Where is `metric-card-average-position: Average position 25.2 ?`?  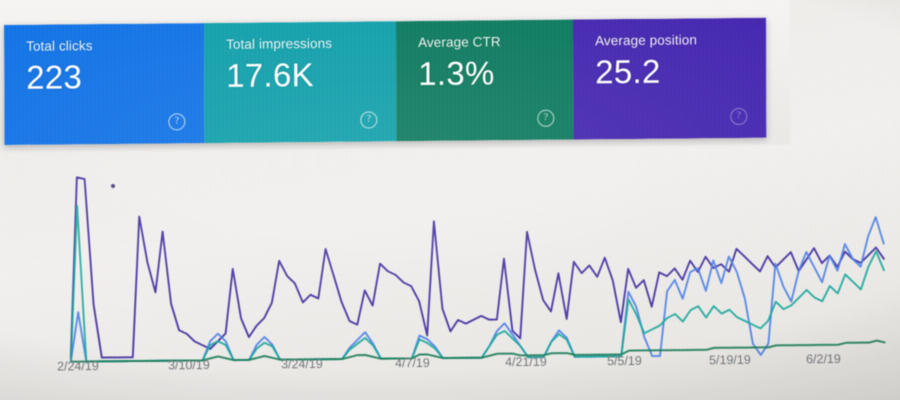
metric-card-average-position: Average position 25.2 ? is located at coordinates (669, 78).